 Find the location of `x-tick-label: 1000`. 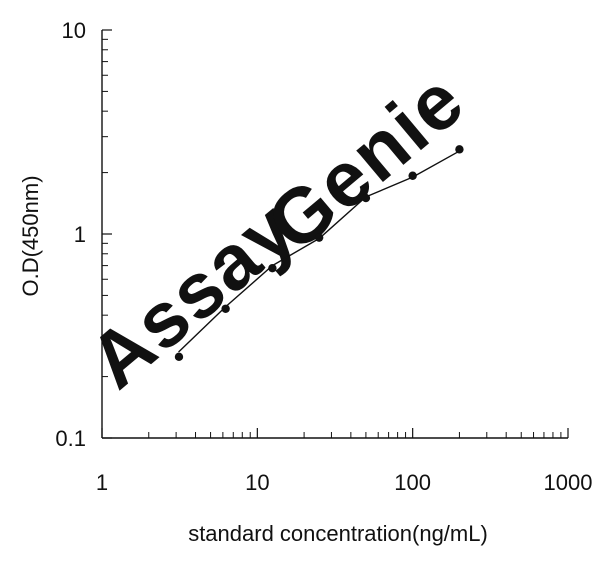

x-tick-label: 1000 is located at coordinates (568, 482).